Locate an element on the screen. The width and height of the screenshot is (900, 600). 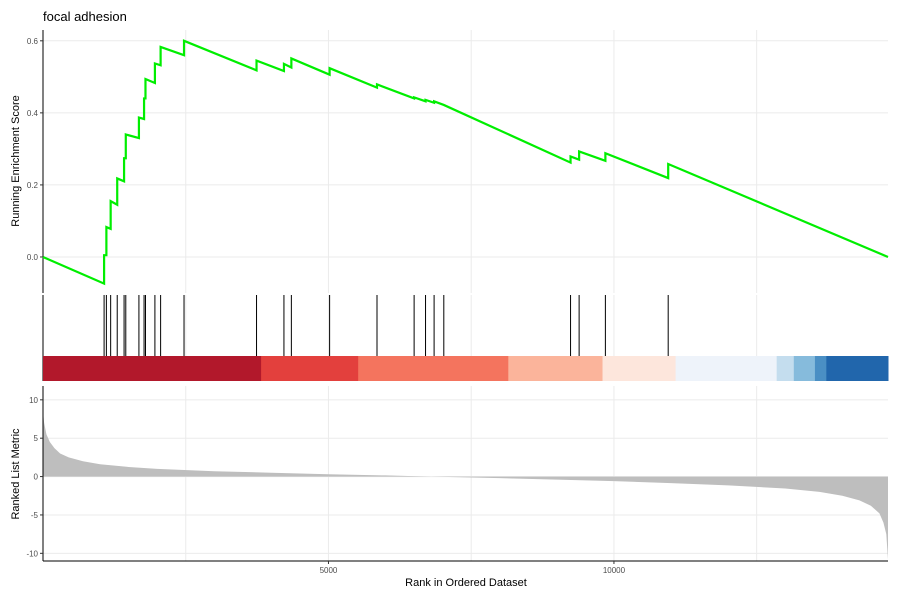
y-tick-label: 0 is located at coordinates (36, 477).